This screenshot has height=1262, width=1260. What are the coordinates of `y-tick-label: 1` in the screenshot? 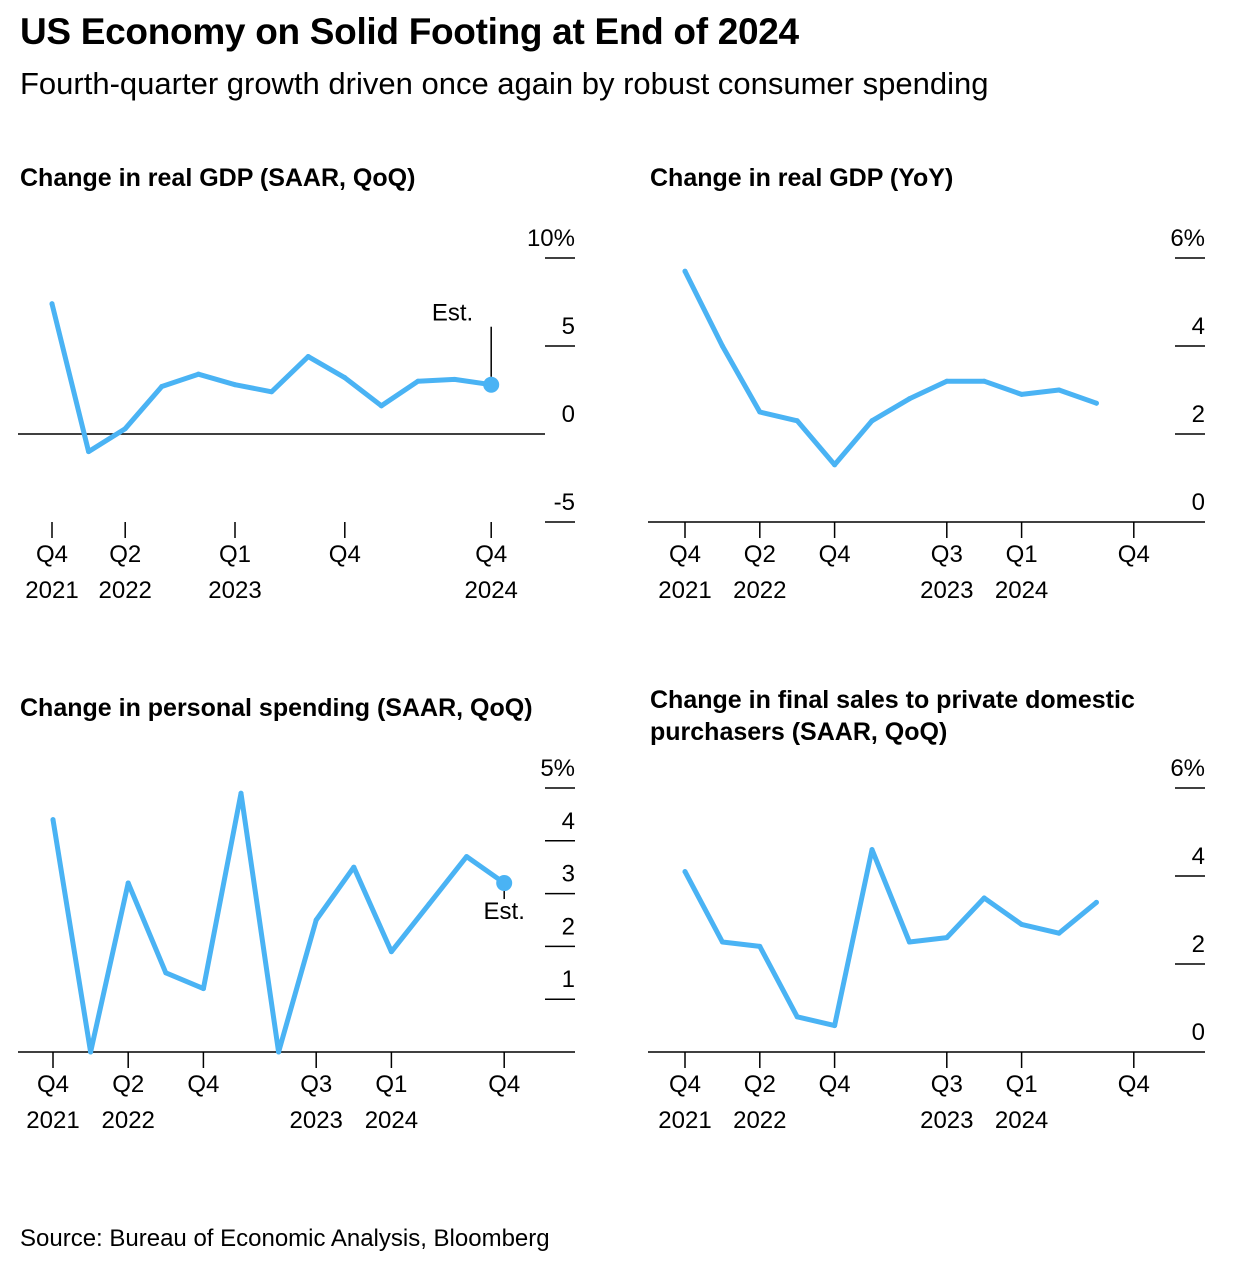 It's located at (568, 979).